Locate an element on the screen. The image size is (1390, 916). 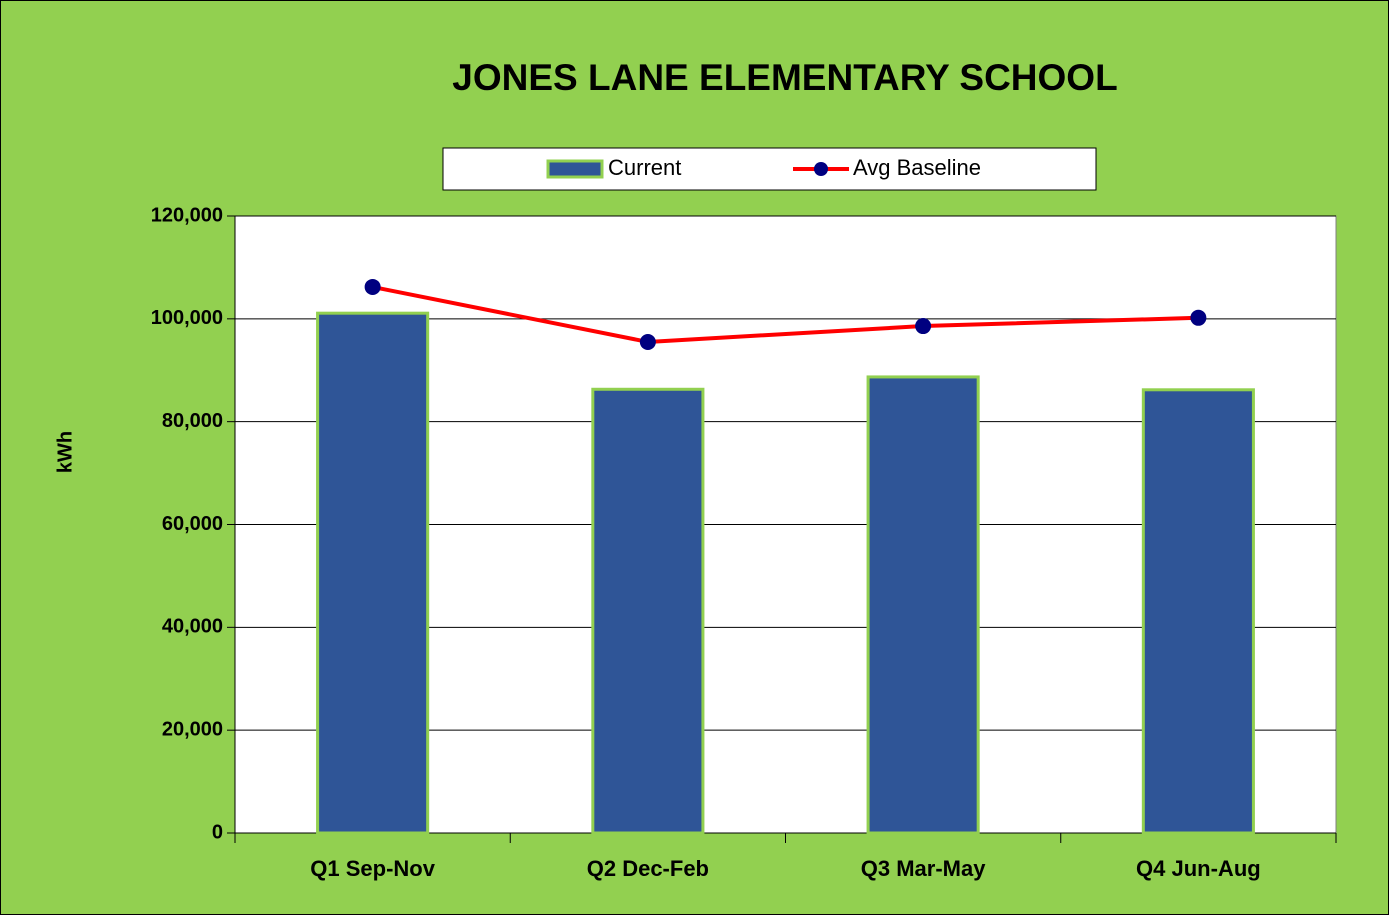
legend-box is located at coordinates (769, 169).